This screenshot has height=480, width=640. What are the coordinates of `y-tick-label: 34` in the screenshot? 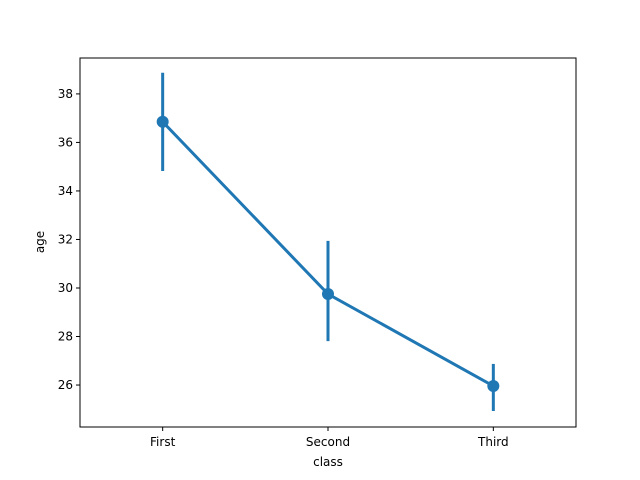 It's located at (65, 191).